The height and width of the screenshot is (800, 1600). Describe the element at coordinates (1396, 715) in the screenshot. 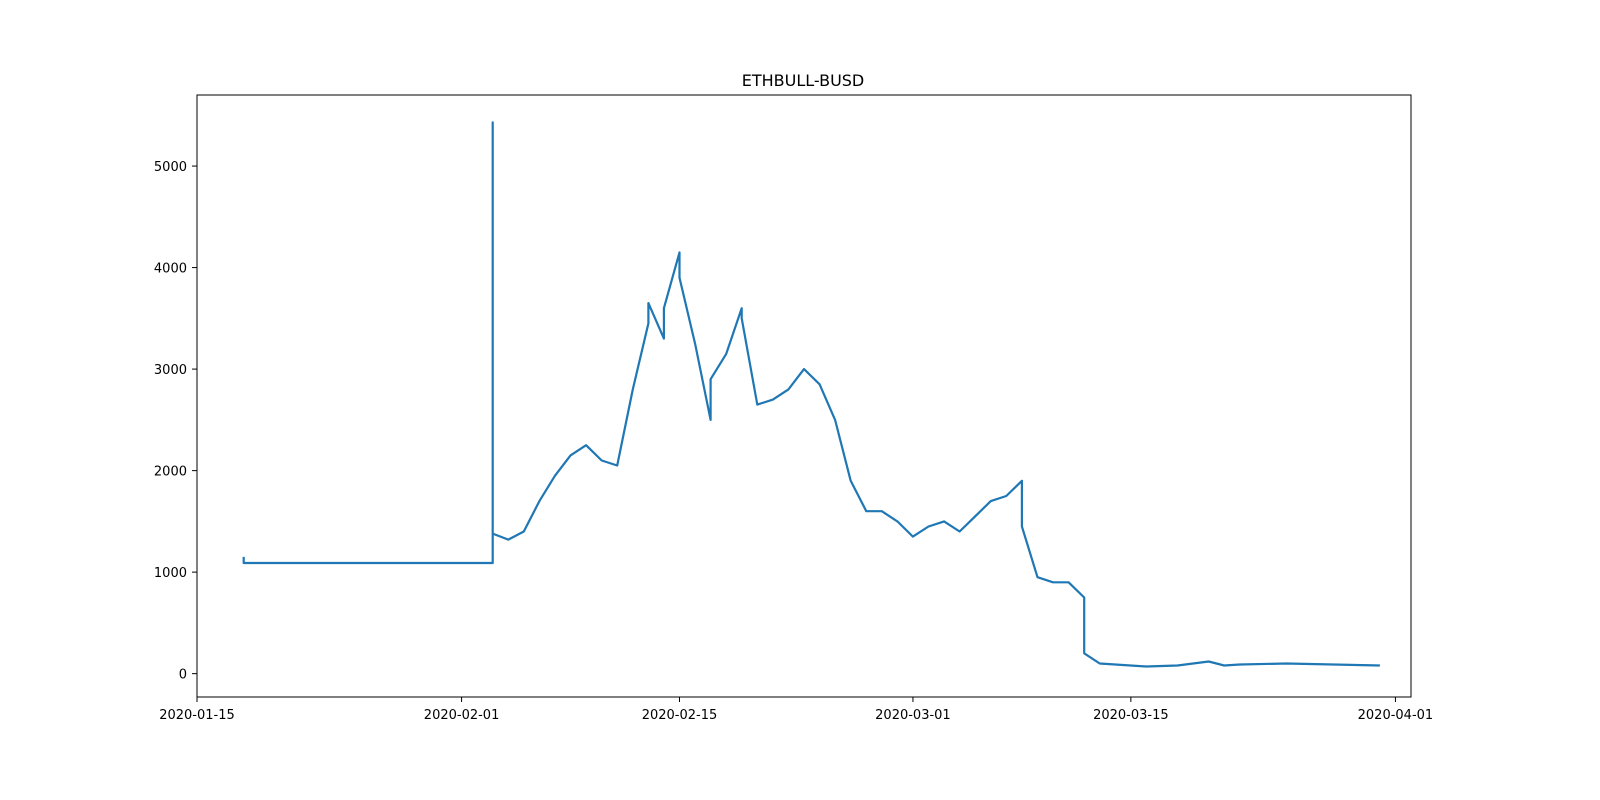

I see `x-tick-label: 2020-04-01` at that location.